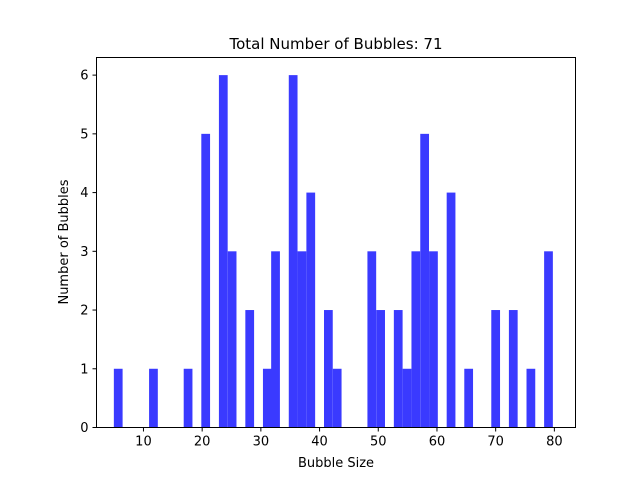 This screenshot has height=480, width=640. I want to click on y-axis-ticks: 0 1 2 3 4 5 6, so click(88, 252).